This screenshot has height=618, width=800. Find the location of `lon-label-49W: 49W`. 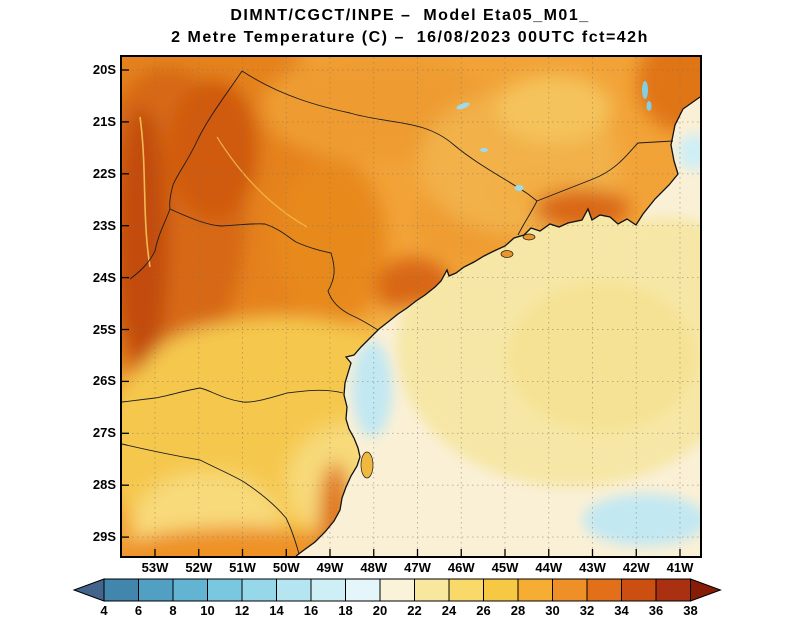

lon-label-49W: 49W is located at coordinates (330, 567).